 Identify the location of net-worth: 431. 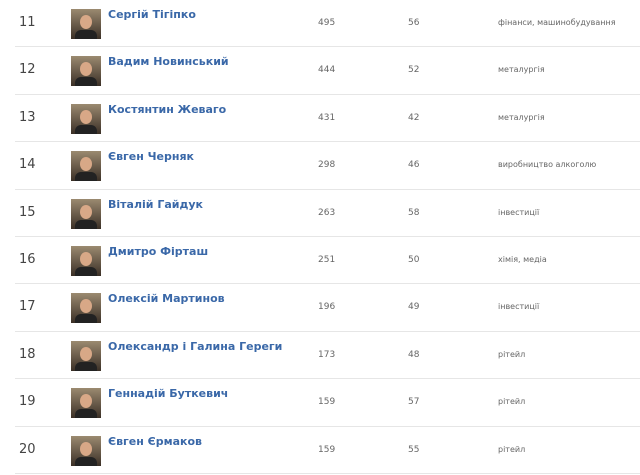
(327, 117).